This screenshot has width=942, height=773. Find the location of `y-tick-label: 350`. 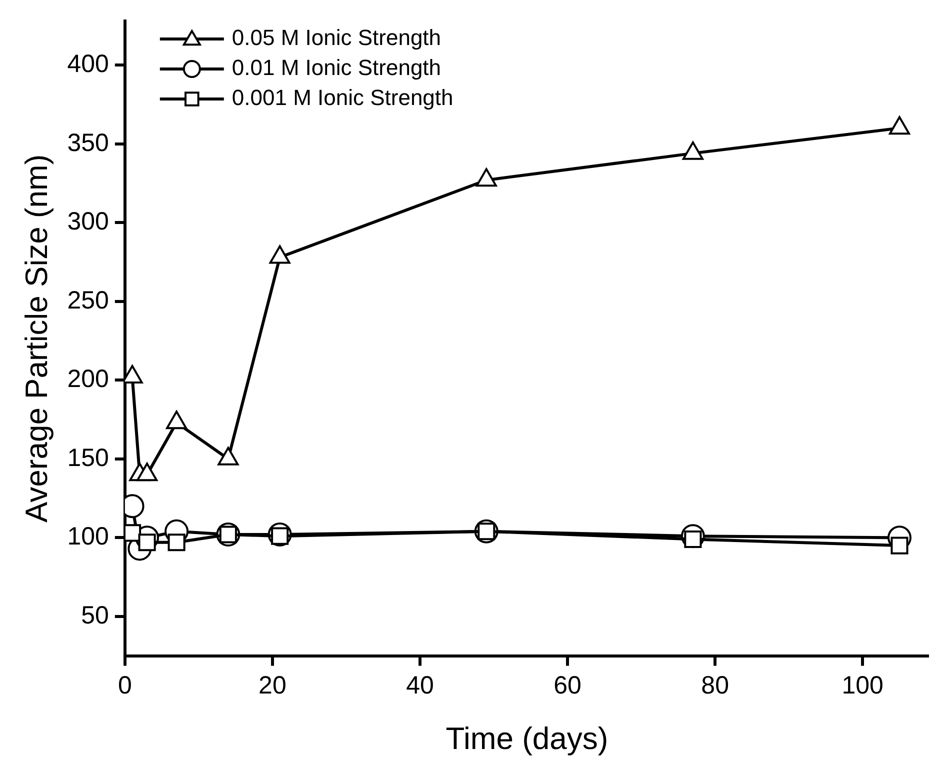

y-tick-label: 350 is located at coordinates (88, 142).